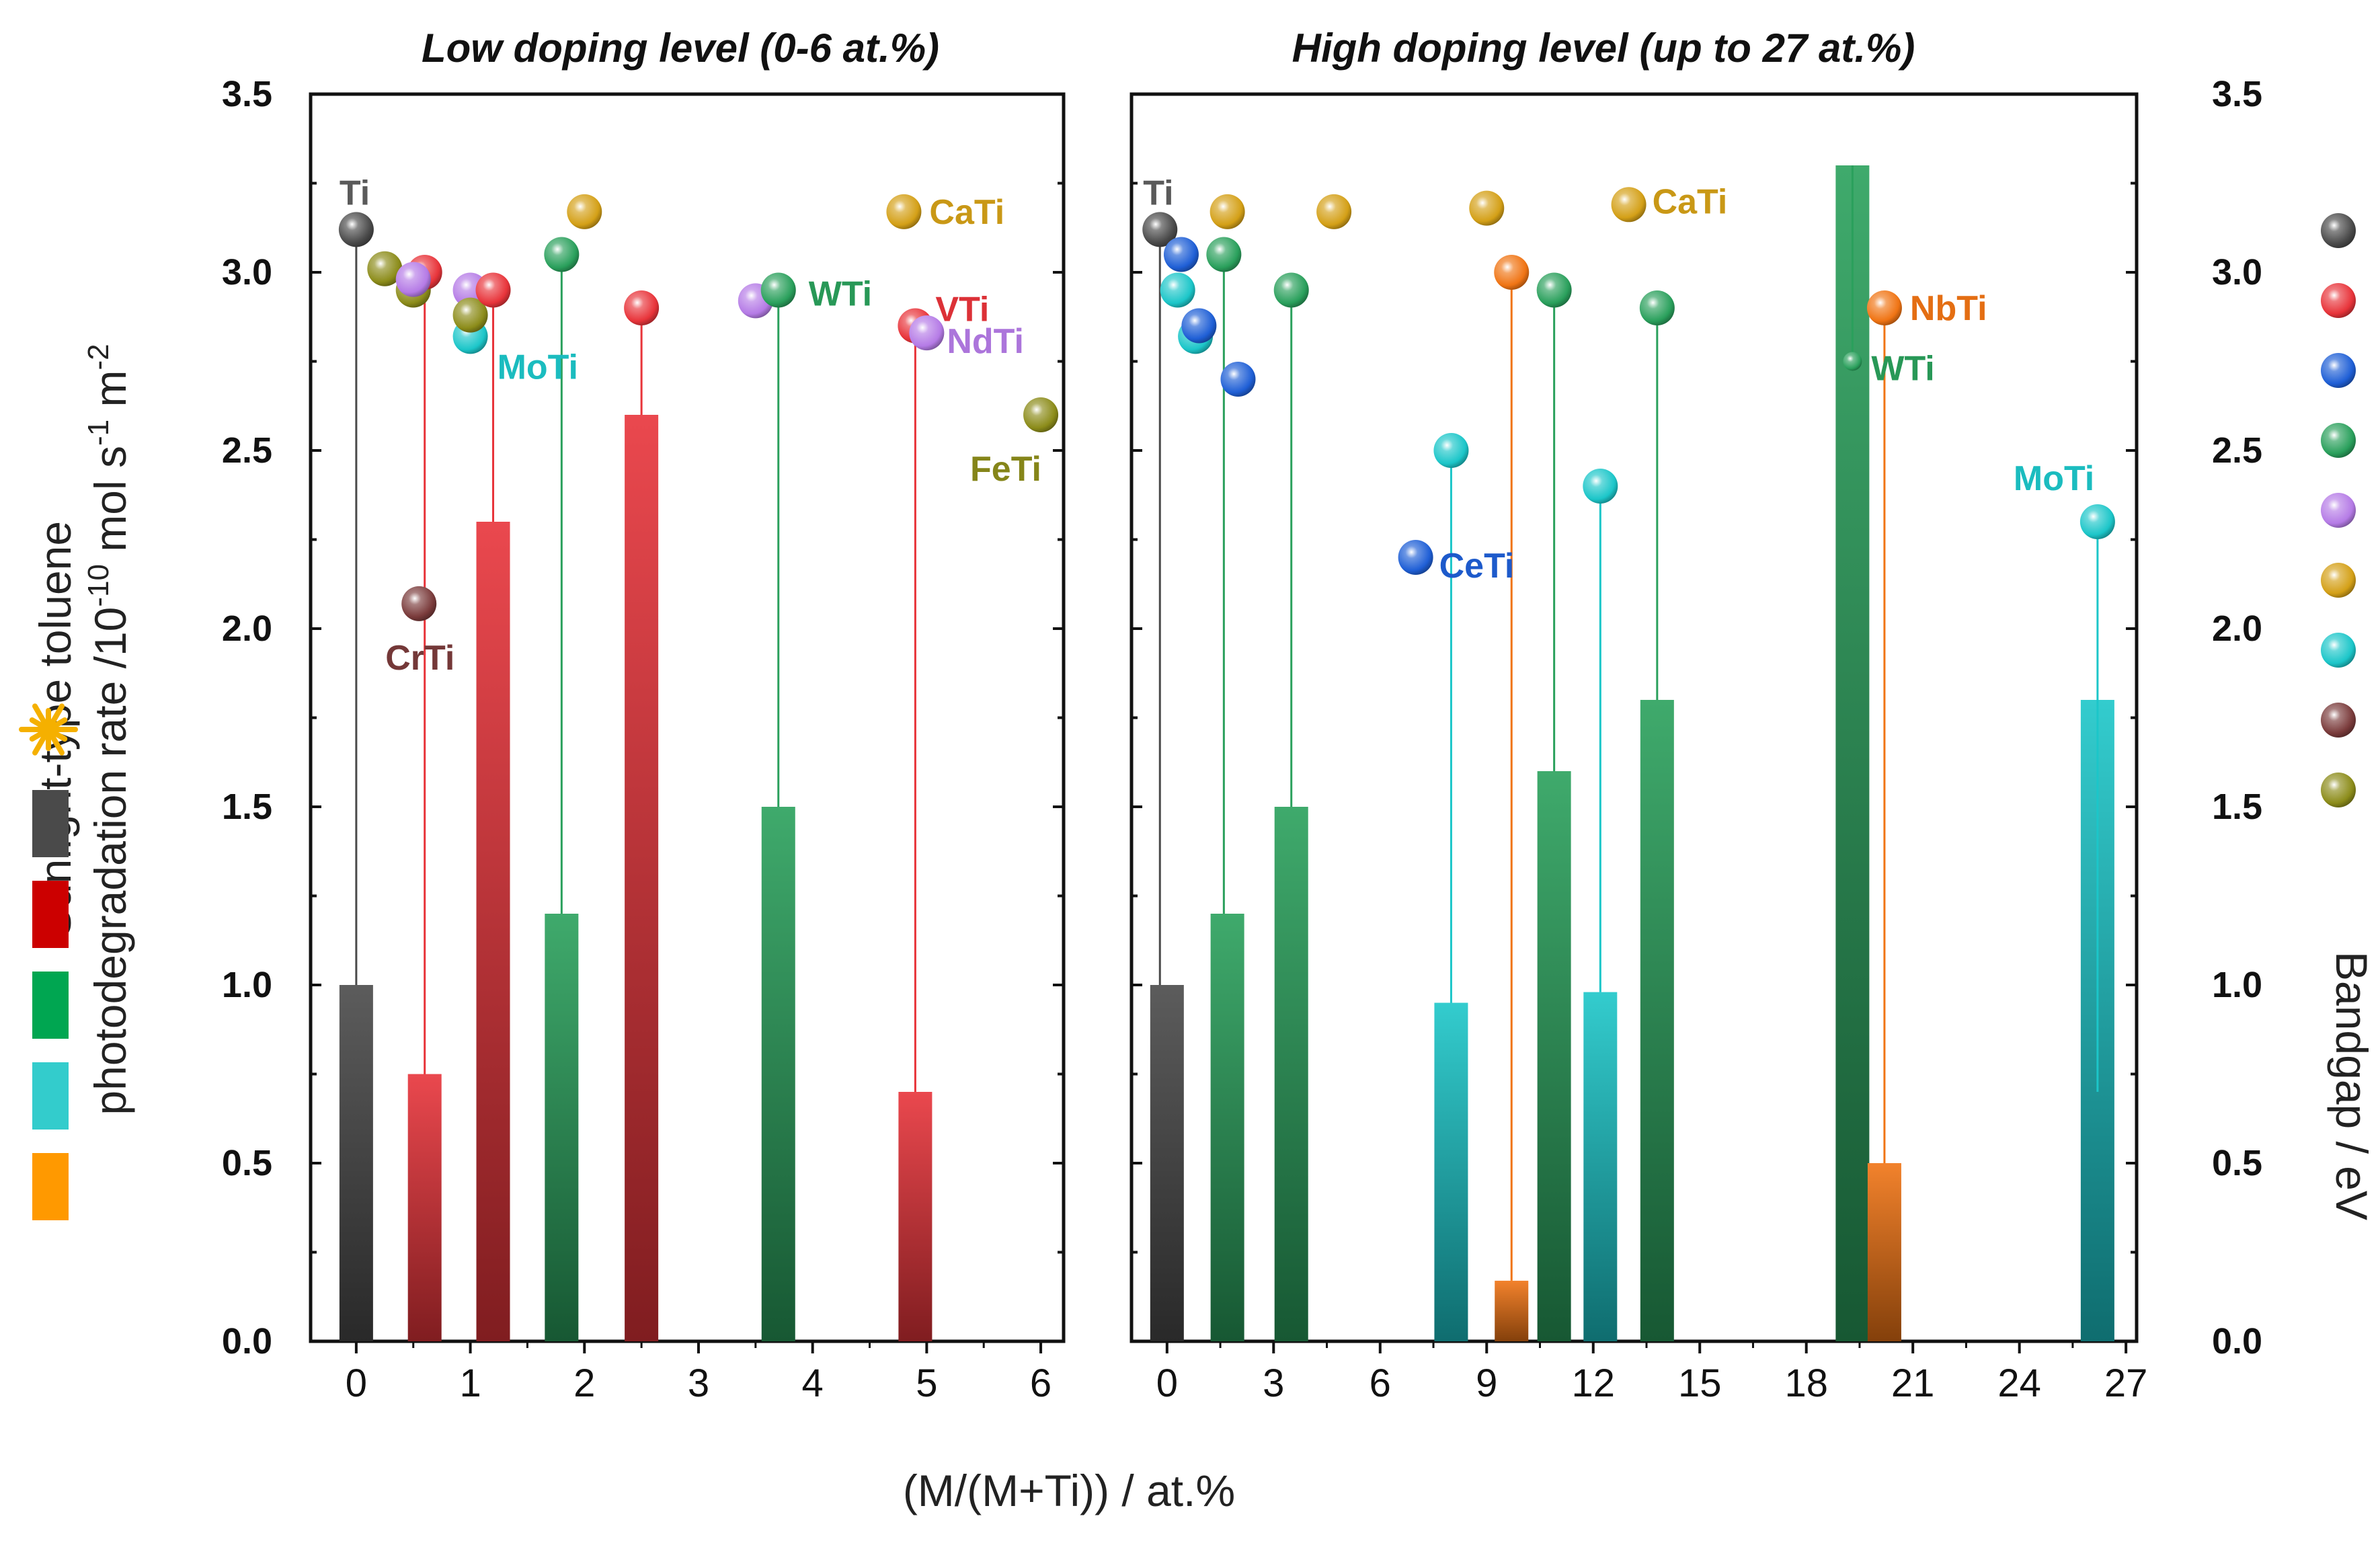  I want to click on x-tick-label: 5, so click(927, 1383).